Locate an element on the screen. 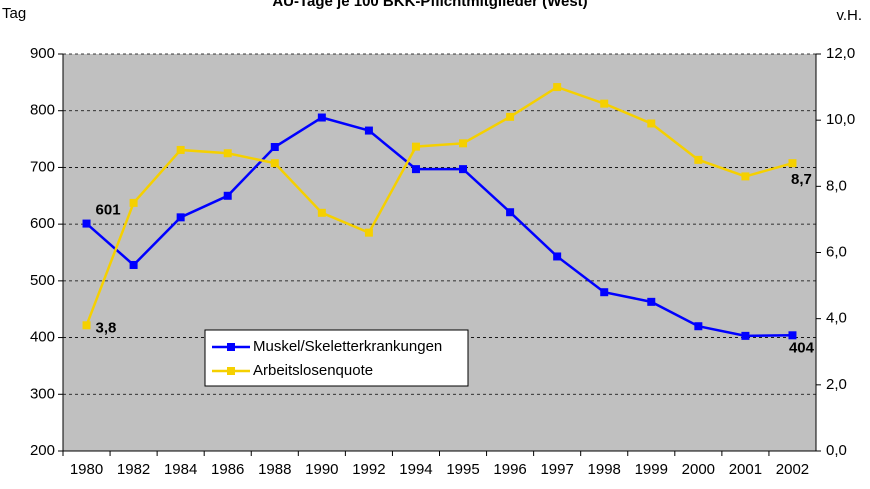 This screenshot has height=489, width=870. y2-tick-label: 2,0 is located at coordinates (836, 384).